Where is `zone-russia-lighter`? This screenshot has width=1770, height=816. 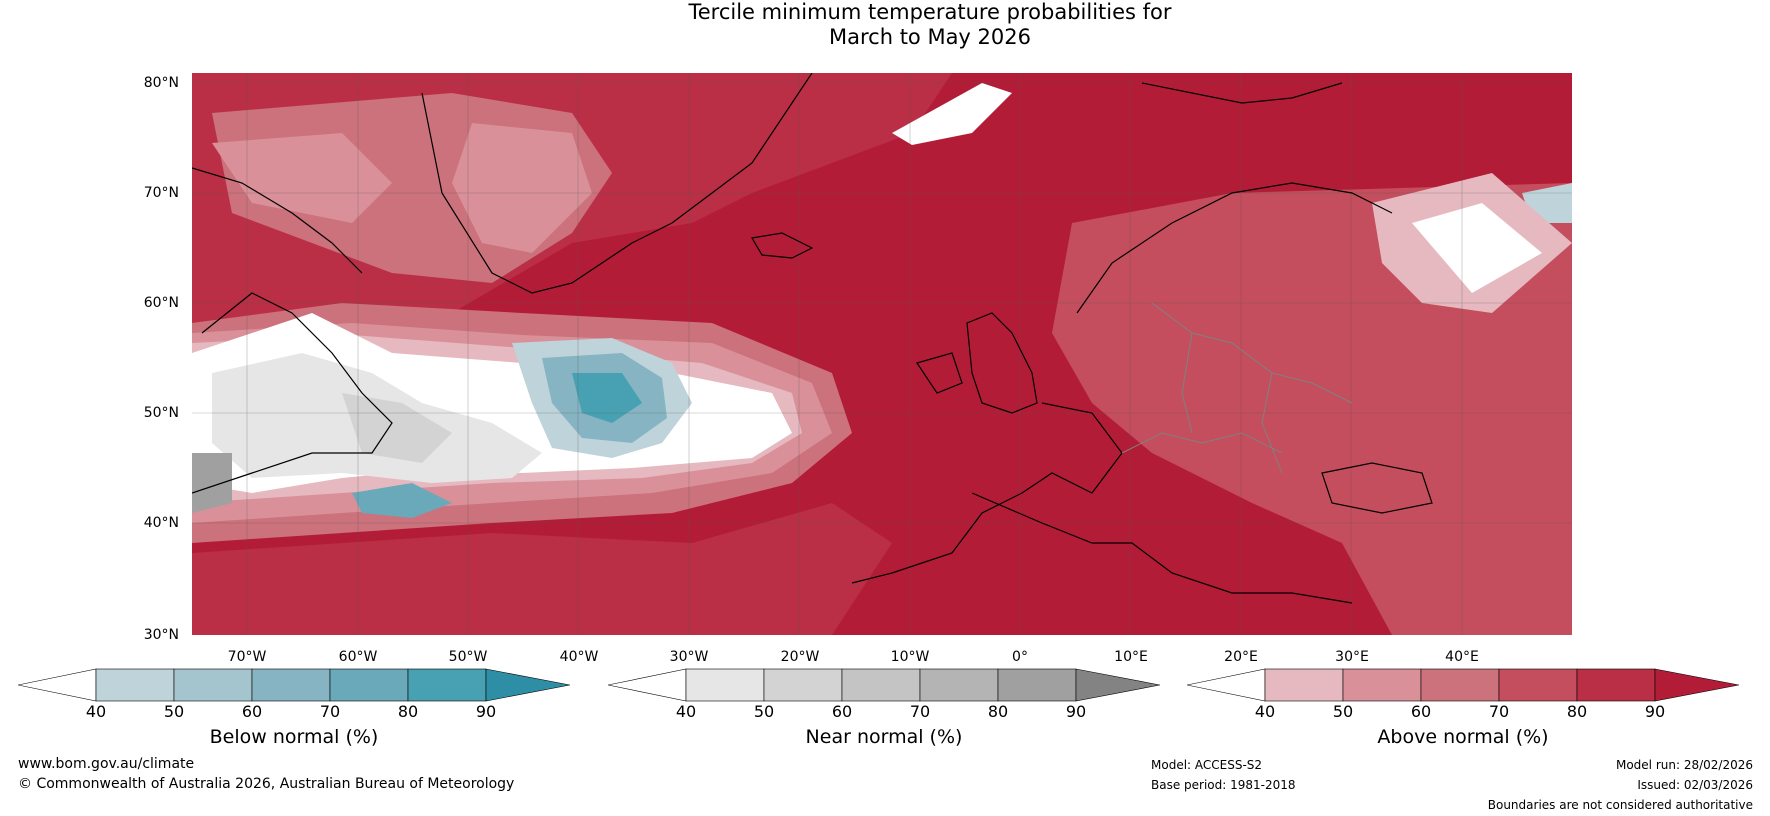
zone-russia-lighter is located at coordinates (1477, 248).